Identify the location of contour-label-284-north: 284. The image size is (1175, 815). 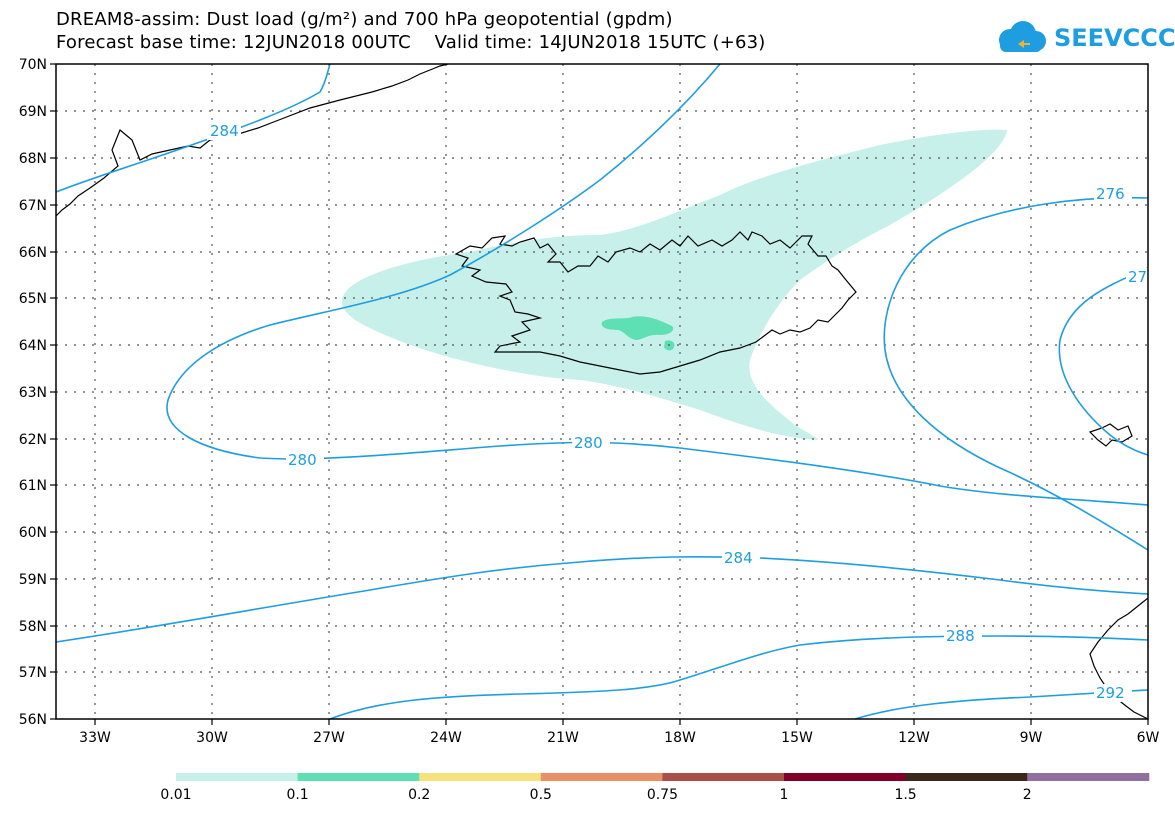
(224, 131).